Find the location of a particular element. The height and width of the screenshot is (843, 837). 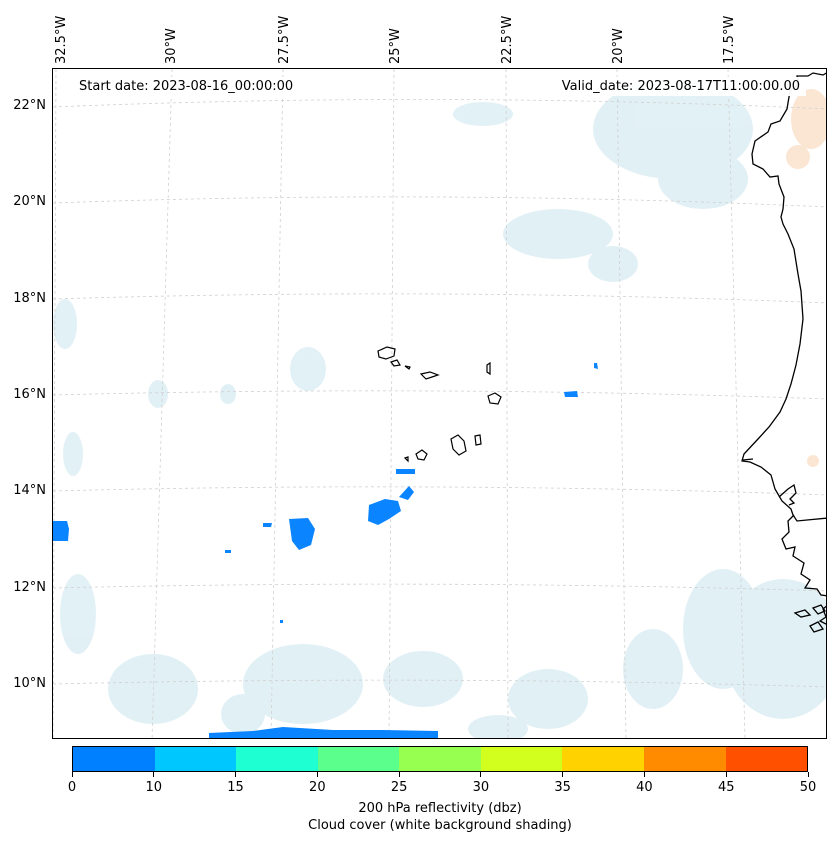

lon-label-20w: 20°W is located at coordinates (618, 46).